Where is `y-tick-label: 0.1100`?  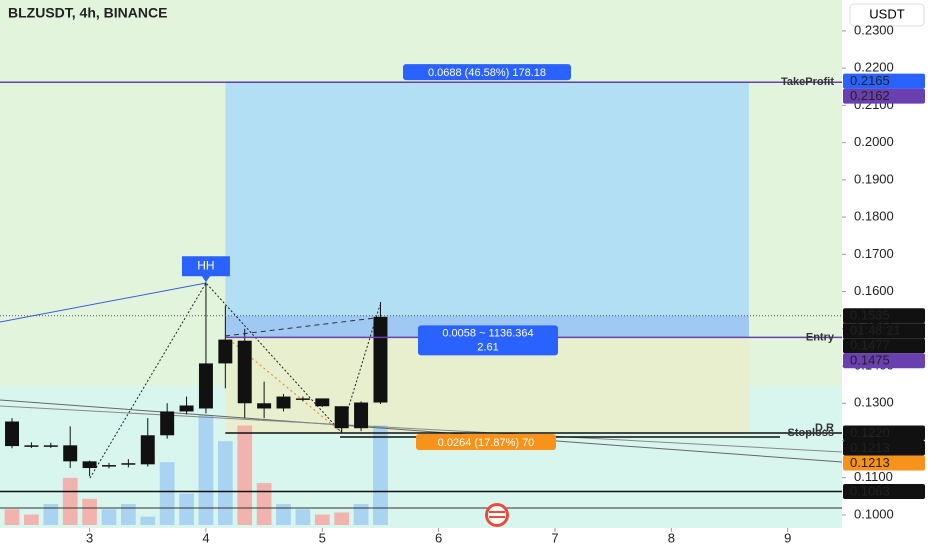 y-tick-label: 0.1100 is located at coordinates (873, 476).